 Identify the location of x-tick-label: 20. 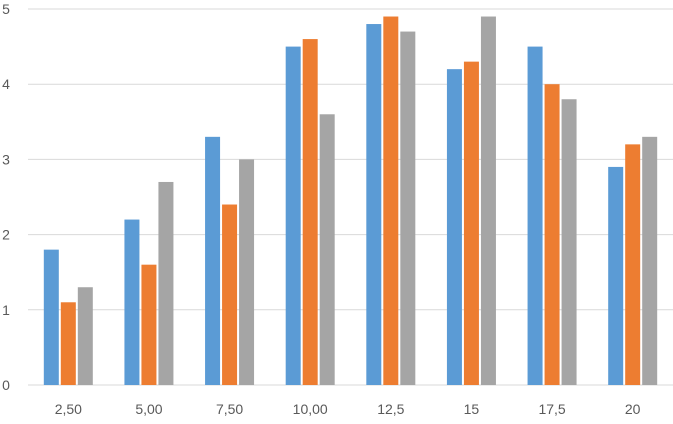
(633, 409).